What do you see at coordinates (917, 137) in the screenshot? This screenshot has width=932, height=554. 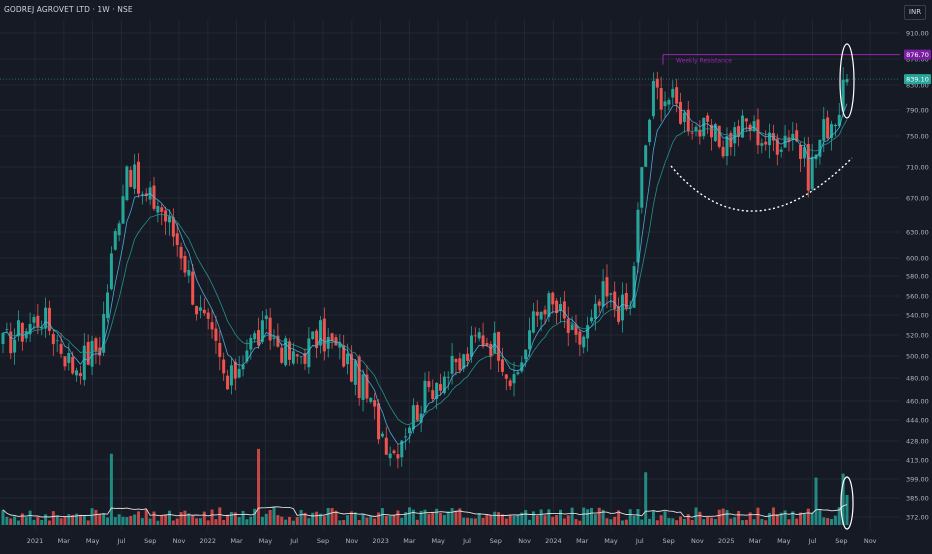 I see `y-tick-label: 750.00` at bounding box center [917, 137].